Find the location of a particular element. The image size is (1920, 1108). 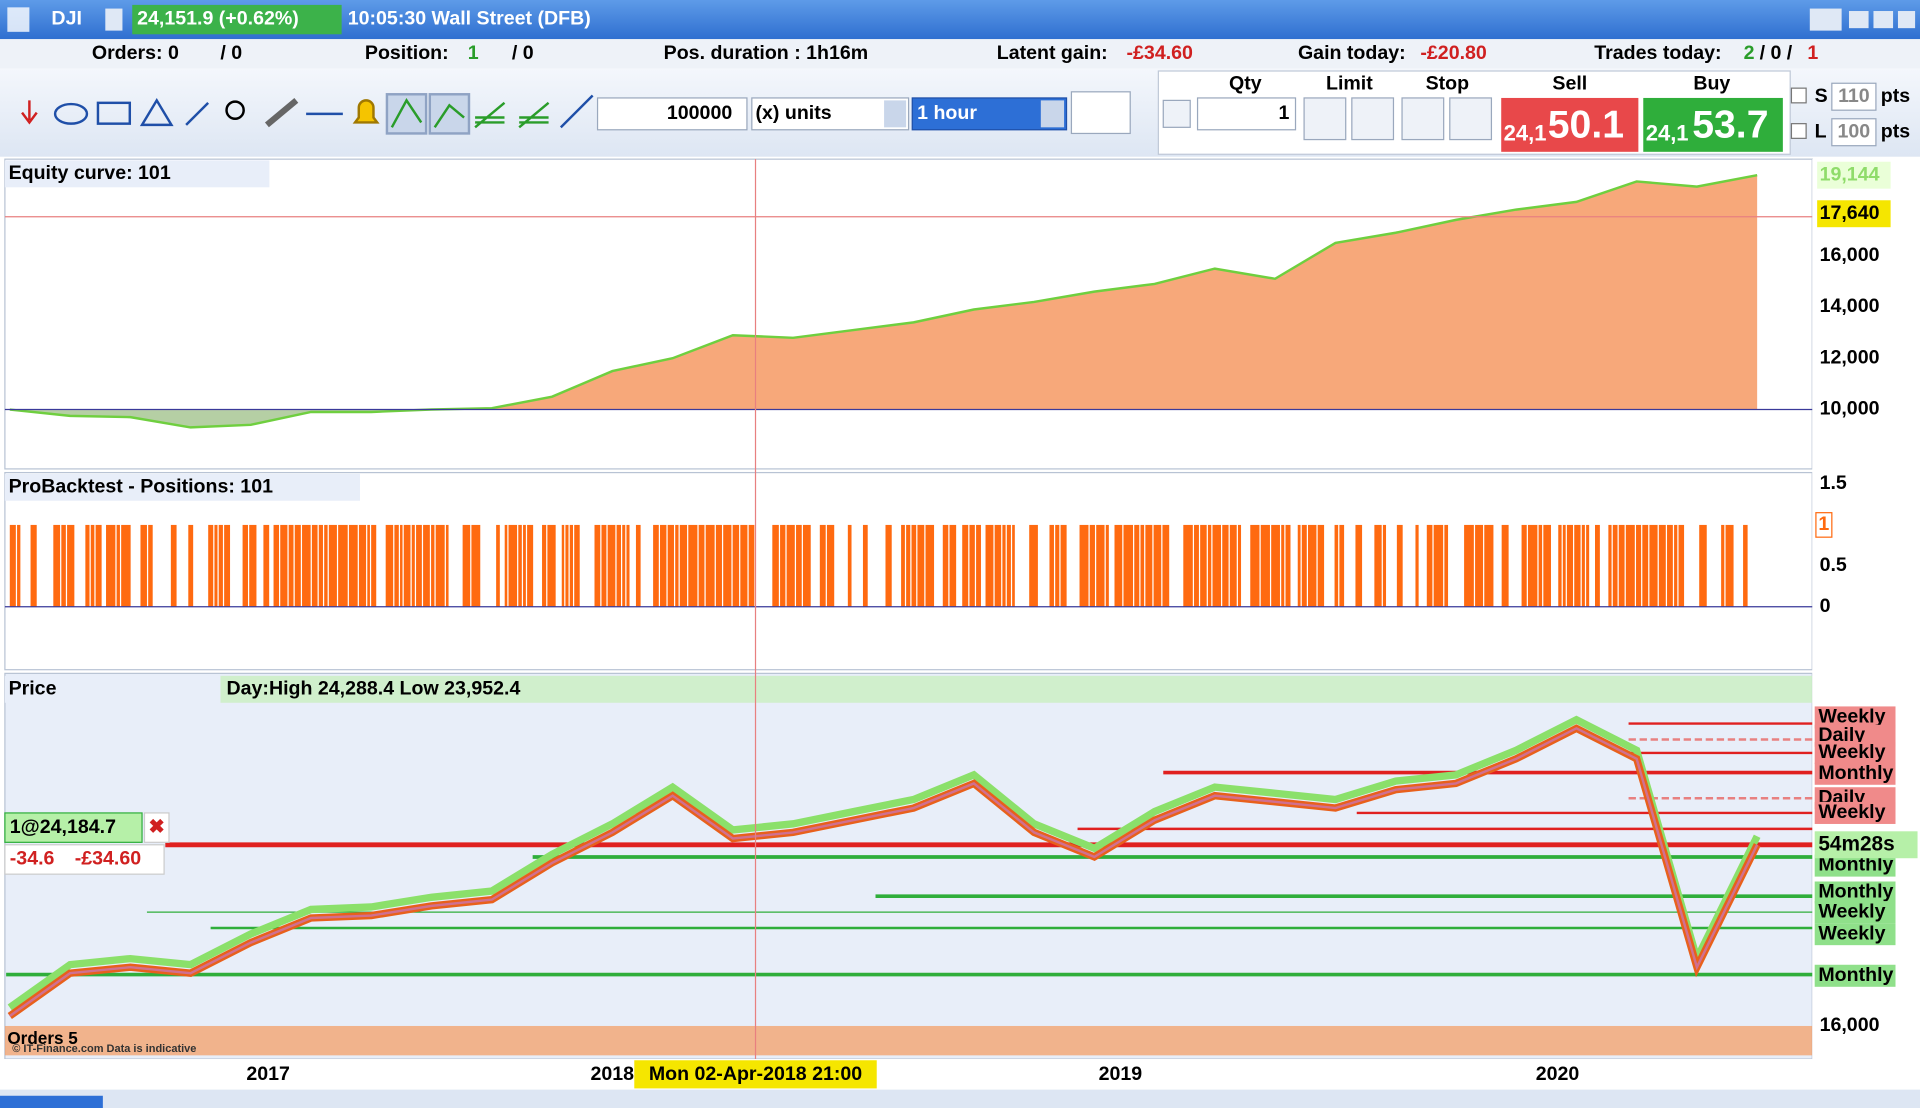

trend-tool is located at coordinates (576, 111).